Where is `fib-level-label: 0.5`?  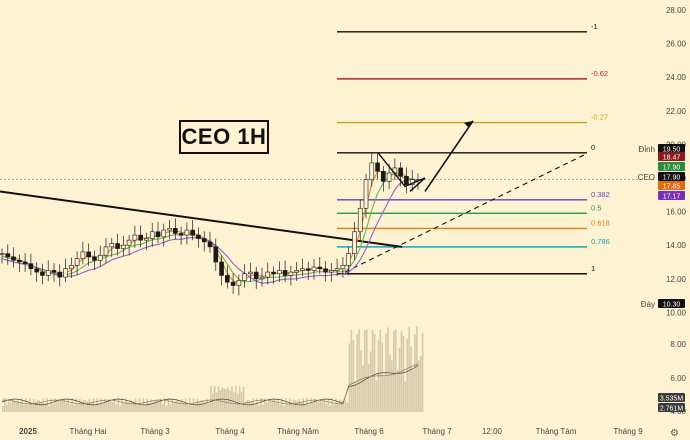 fib-level-label: 0.5 is located at coordinates (596, 207).